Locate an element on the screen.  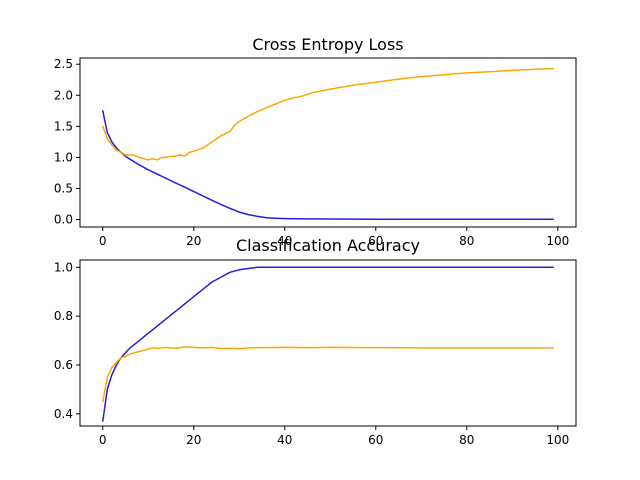
loss-y-tick-label: 0.0 is located at coordinates (63, 220).